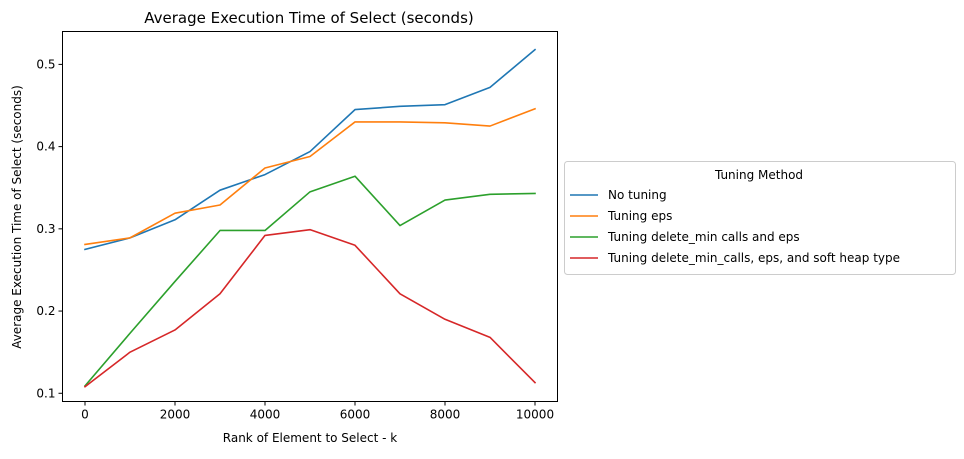  What do you see at coordinates (45, 64) in the screenshot?
I see `y-tick-label: 0.5` at bounding box center [45, 64].